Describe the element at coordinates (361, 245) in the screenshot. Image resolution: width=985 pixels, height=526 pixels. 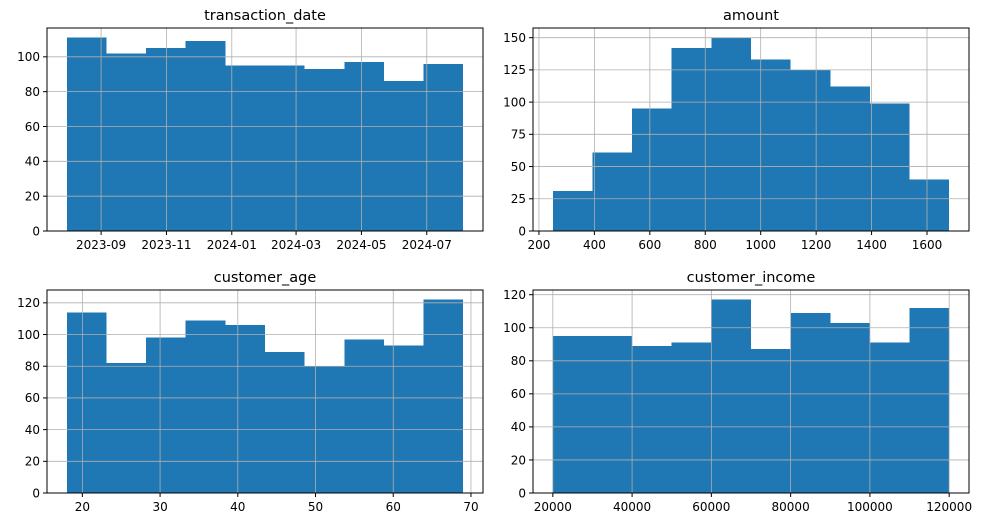
I see `x-tick-label: 2024-05` at that location.